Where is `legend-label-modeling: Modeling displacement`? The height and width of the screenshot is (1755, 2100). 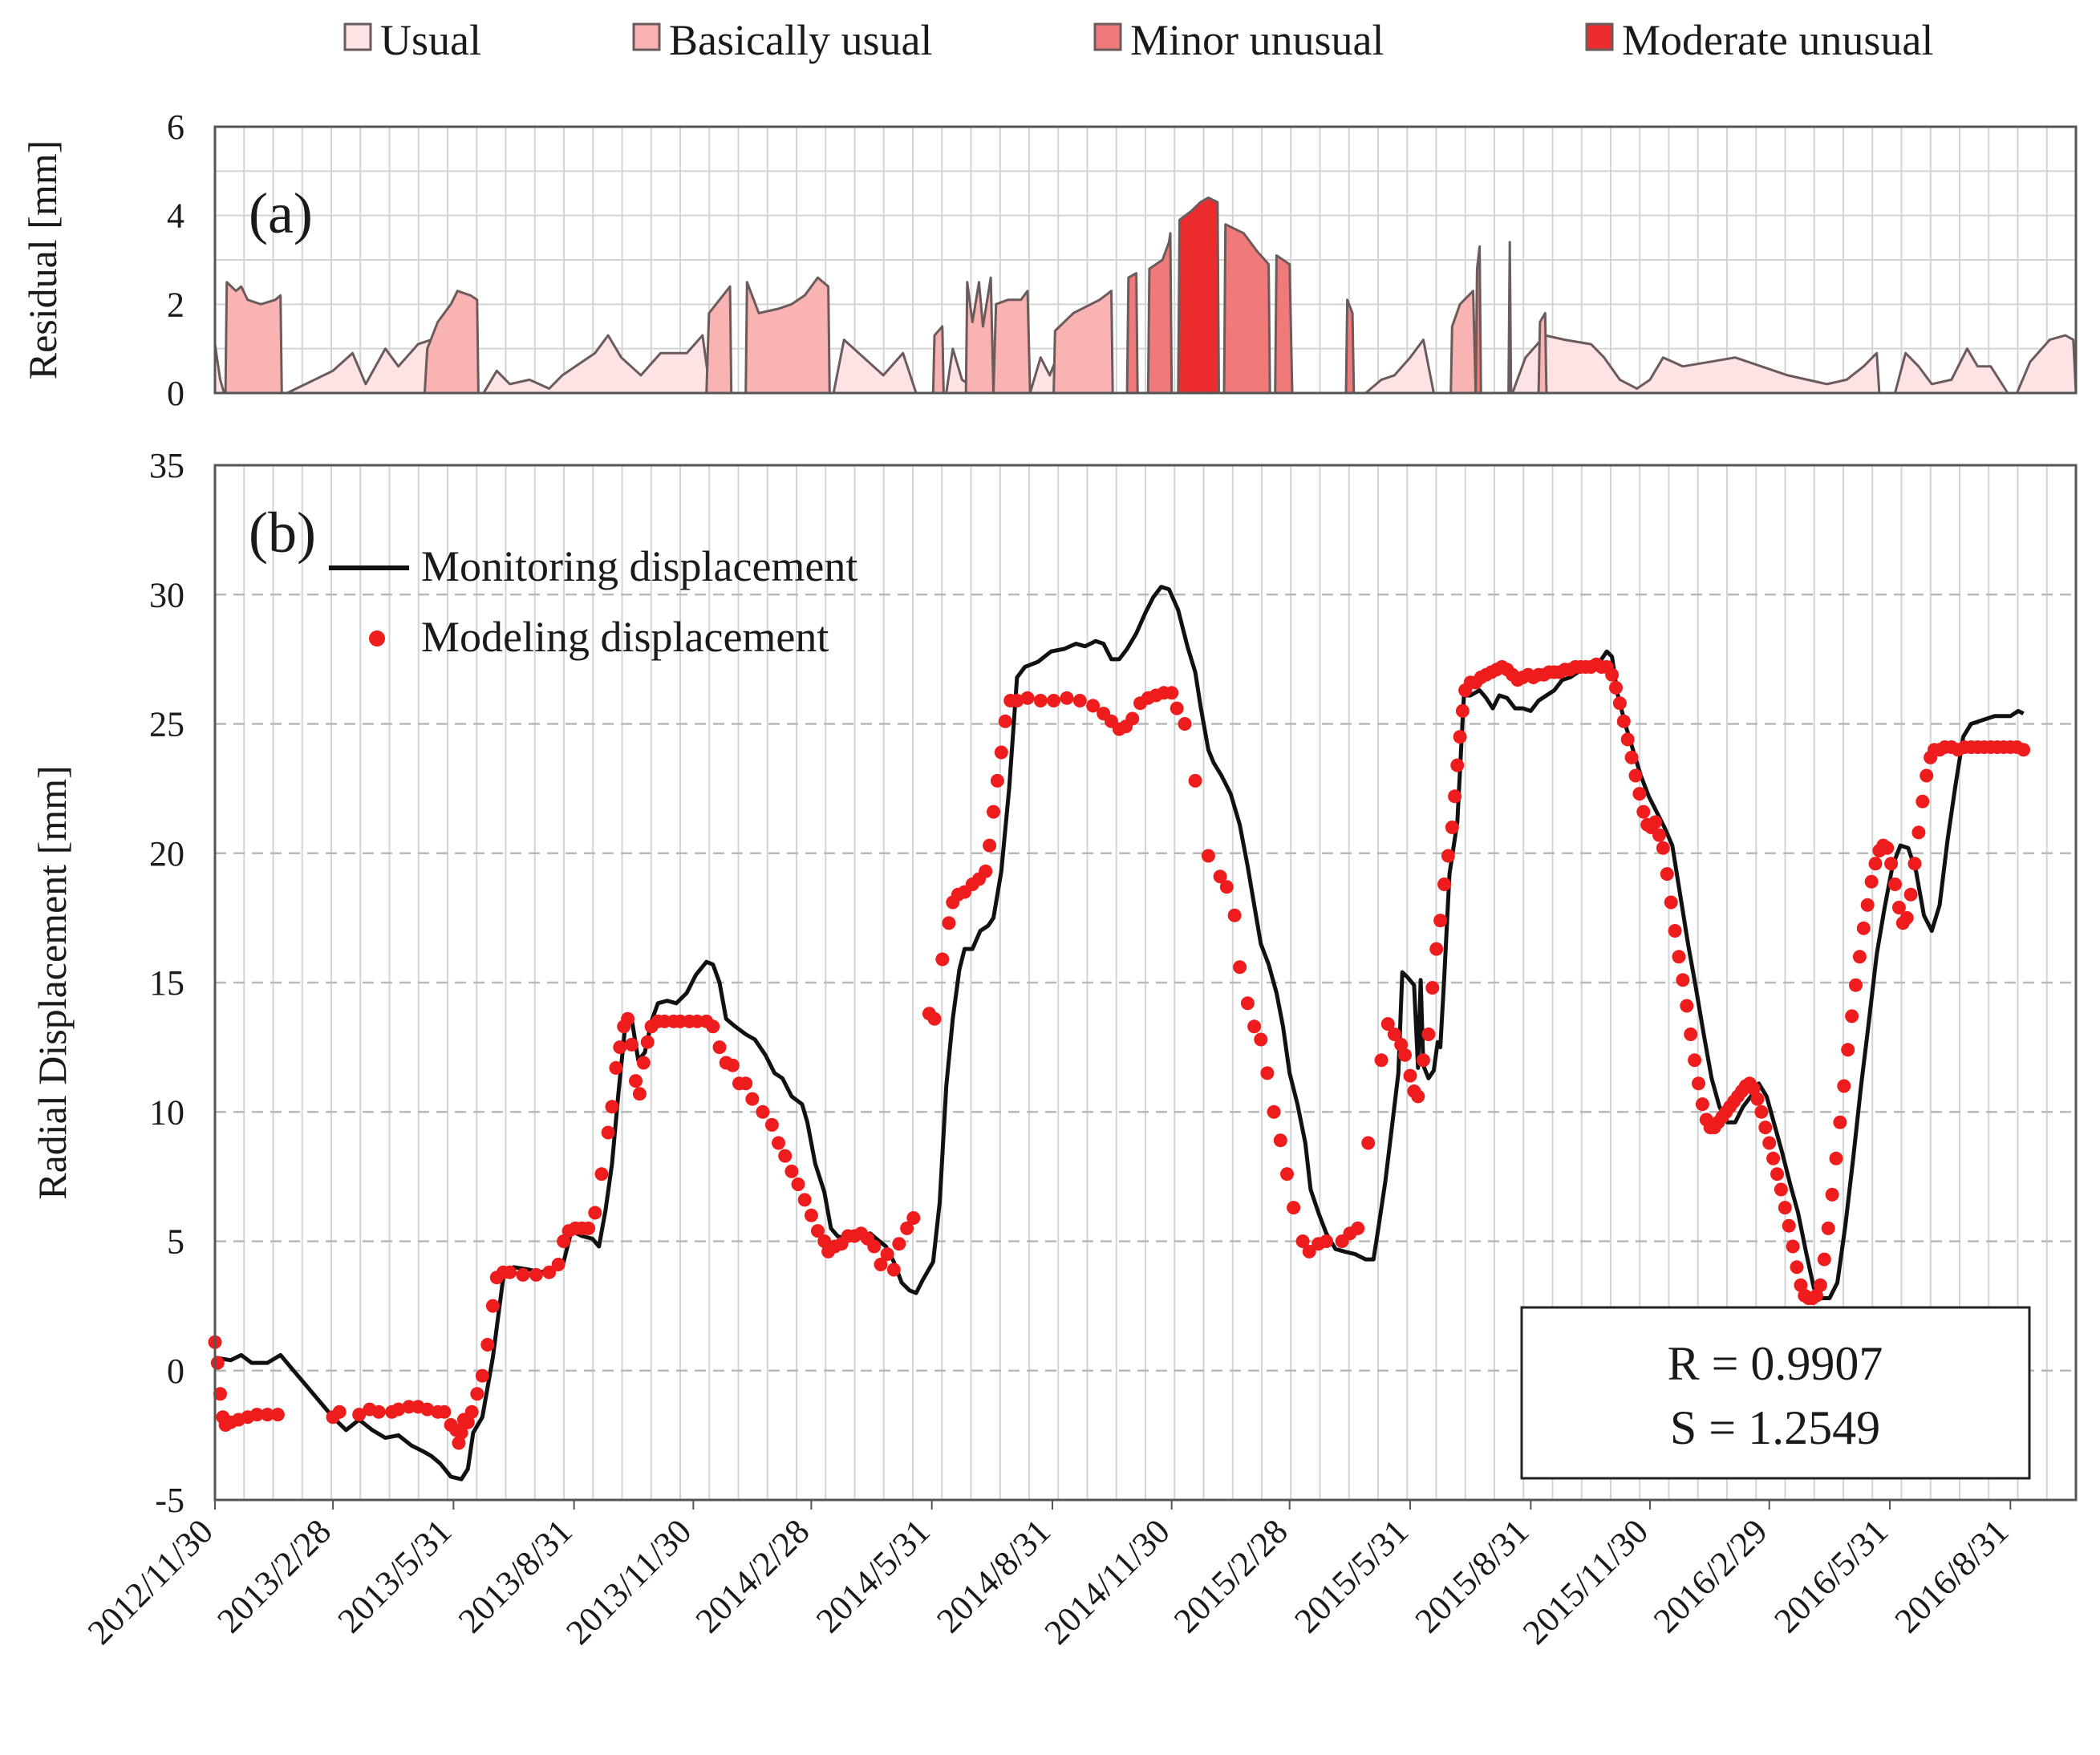
legend-label-modeling: Modeling displacement is located at coordinates (625, 637).